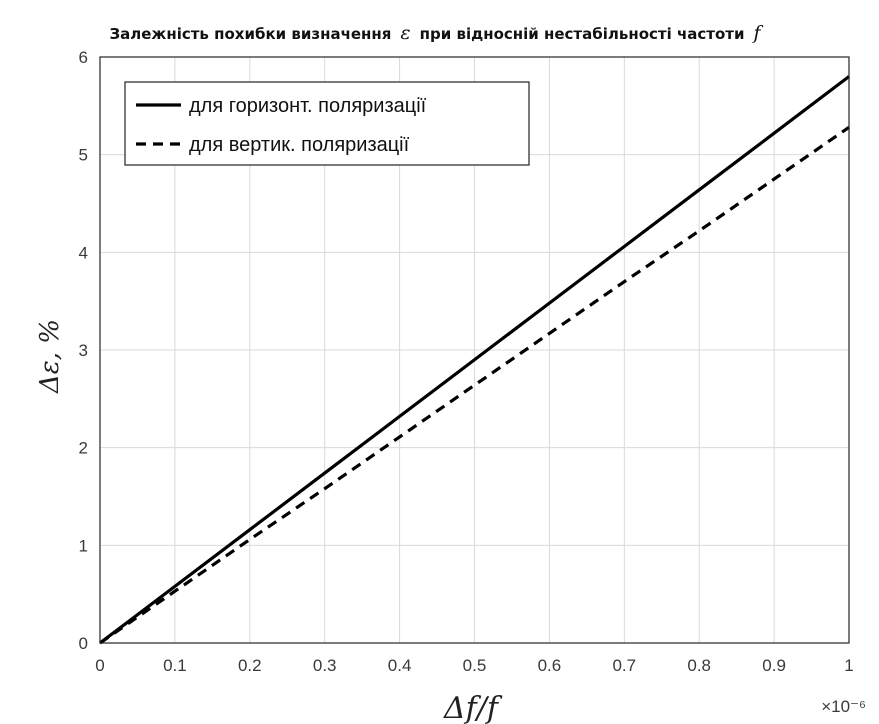  What do you see at coordinates (83, 545) in the screenshot?
I see `y-tick-label: 1` at bounding box center [83, 545].